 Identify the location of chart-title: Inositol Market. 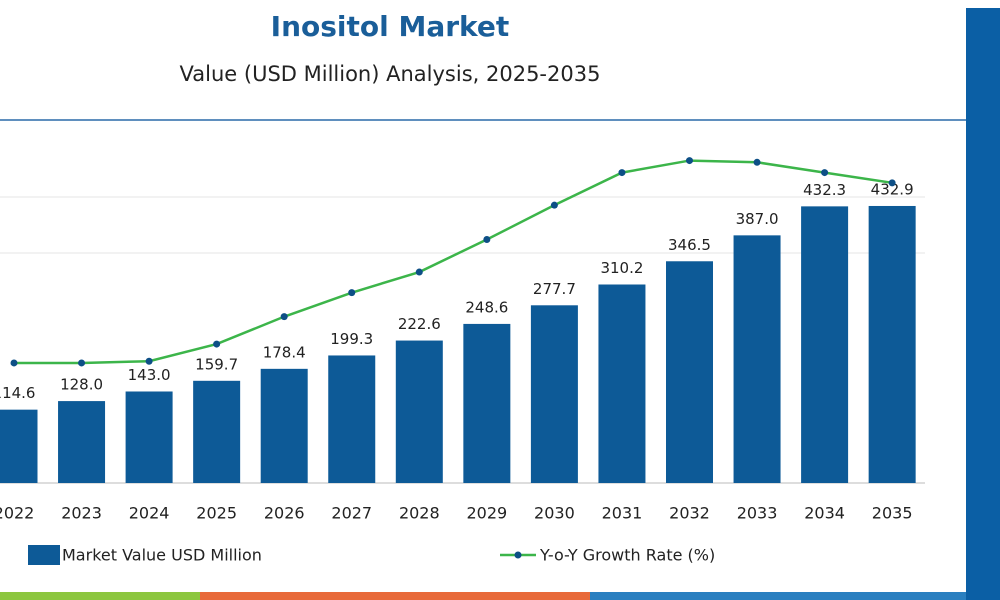
(390, 26).